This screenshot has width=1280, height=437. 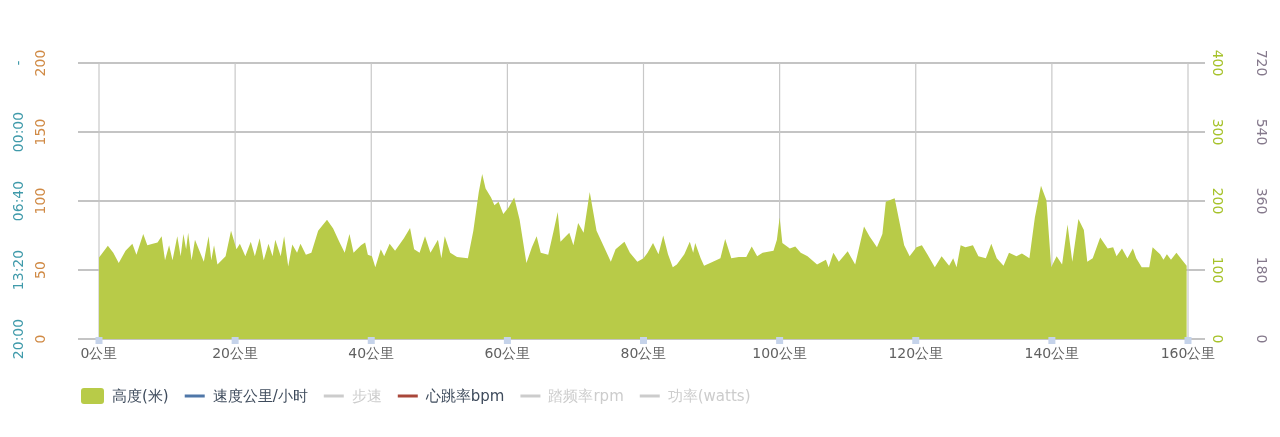 I want to click on x-tick-label: 140公里, so click(x=1052, y=353).